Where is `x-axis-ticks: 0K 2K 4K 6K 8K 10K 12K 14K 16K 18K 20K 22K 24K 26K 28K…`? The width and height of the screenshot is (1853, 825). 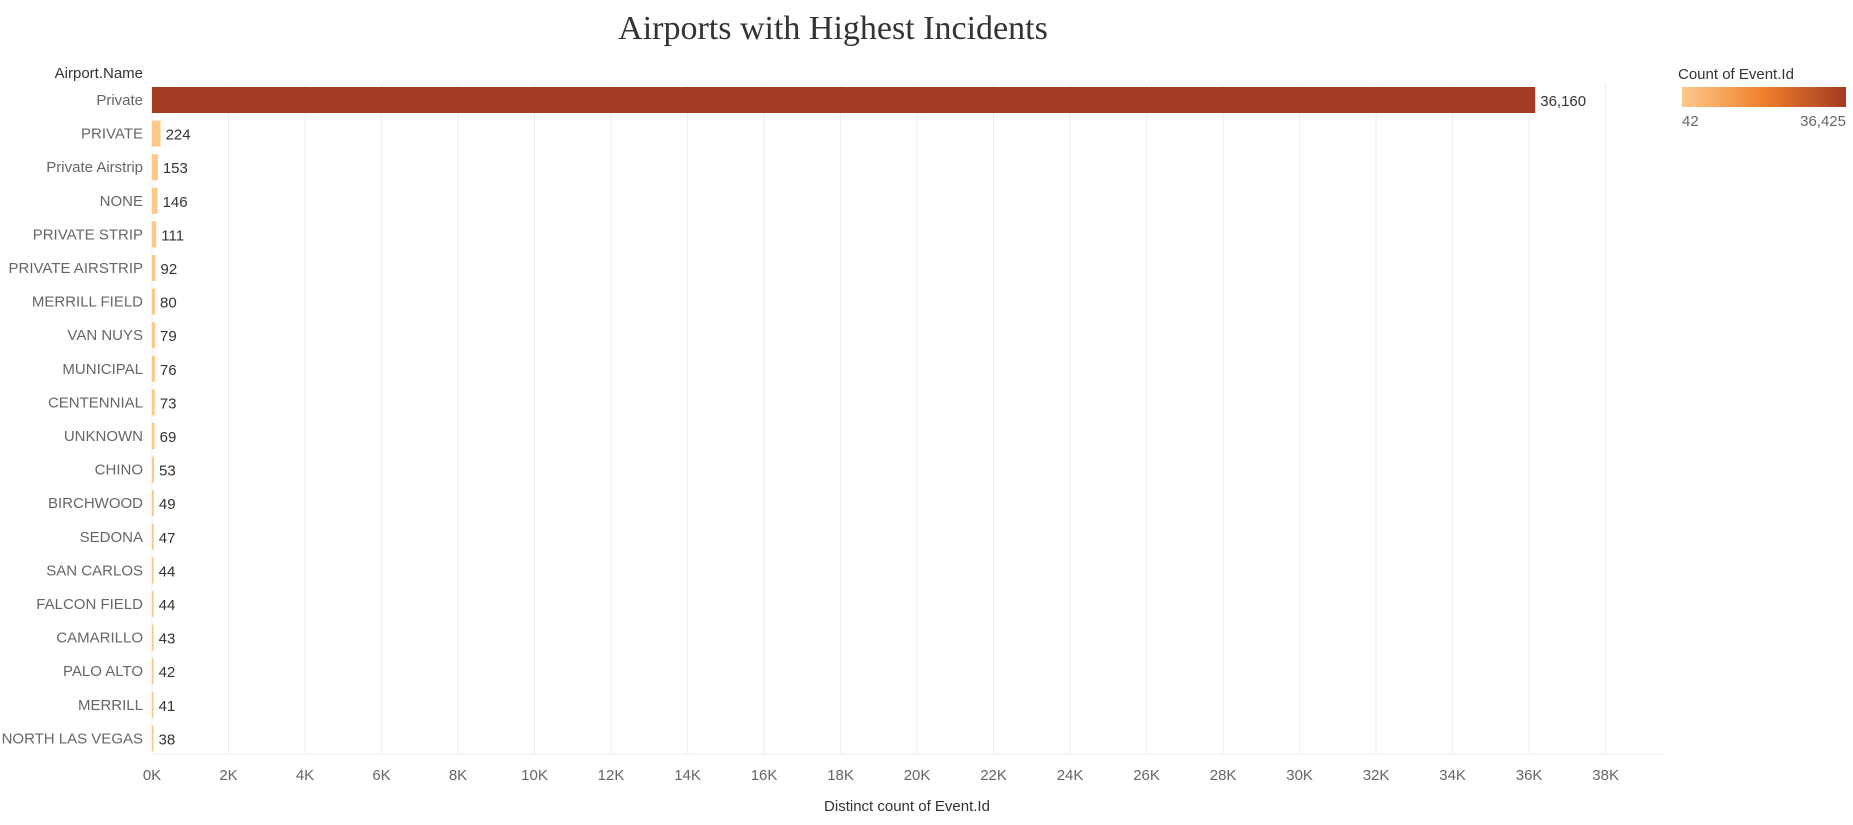
x-axis-ticks: 0K 2K 4K 6K 8K 10K 12K 14K 16K 18K 20K 22K 24K 26K 28K… is located at coordinates (881, 775).